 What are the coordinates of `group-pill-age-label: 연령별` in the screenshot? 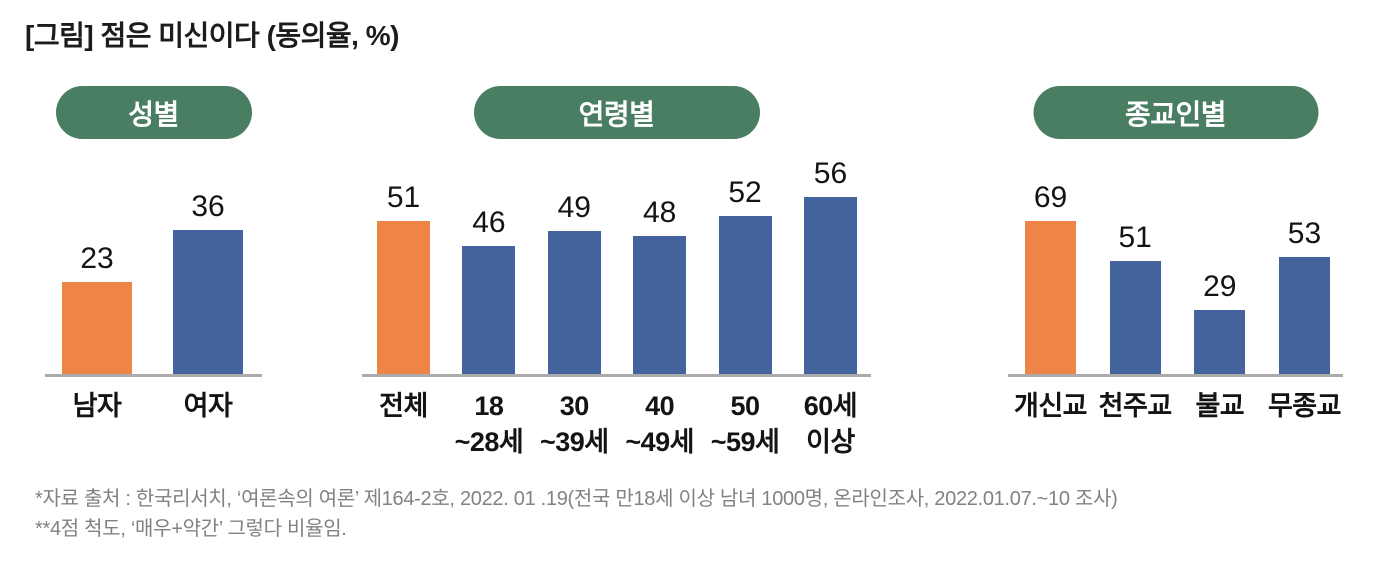 It's located at (616, 114).